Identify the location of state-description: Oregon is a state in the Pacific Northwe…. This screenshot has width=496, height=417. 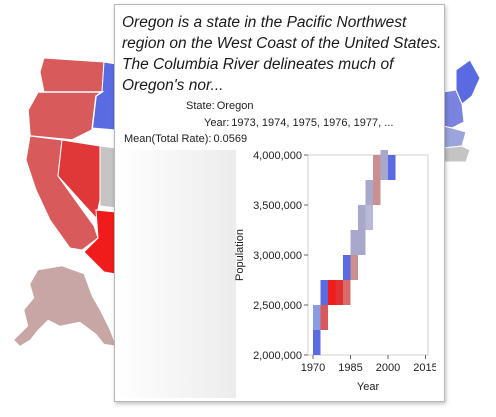
(282, 54).